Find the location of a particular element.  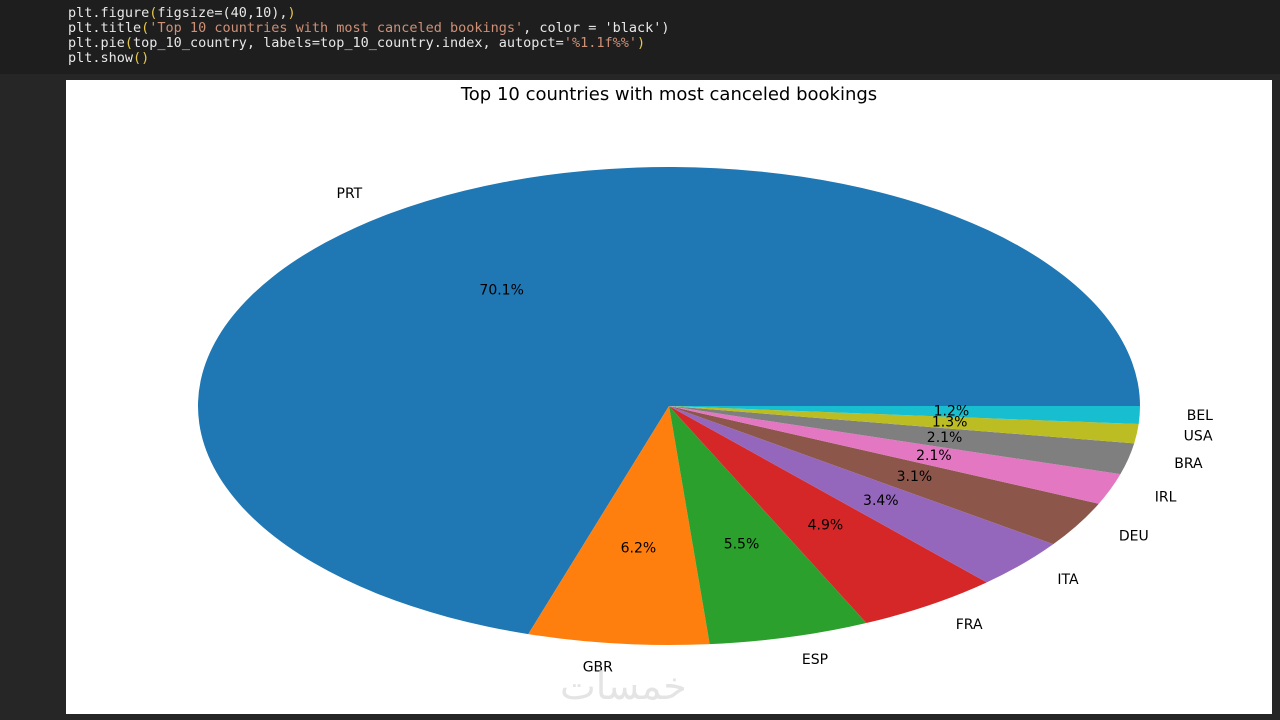

pie-percent-label: 4.9% is located at coordinates (826, 525).